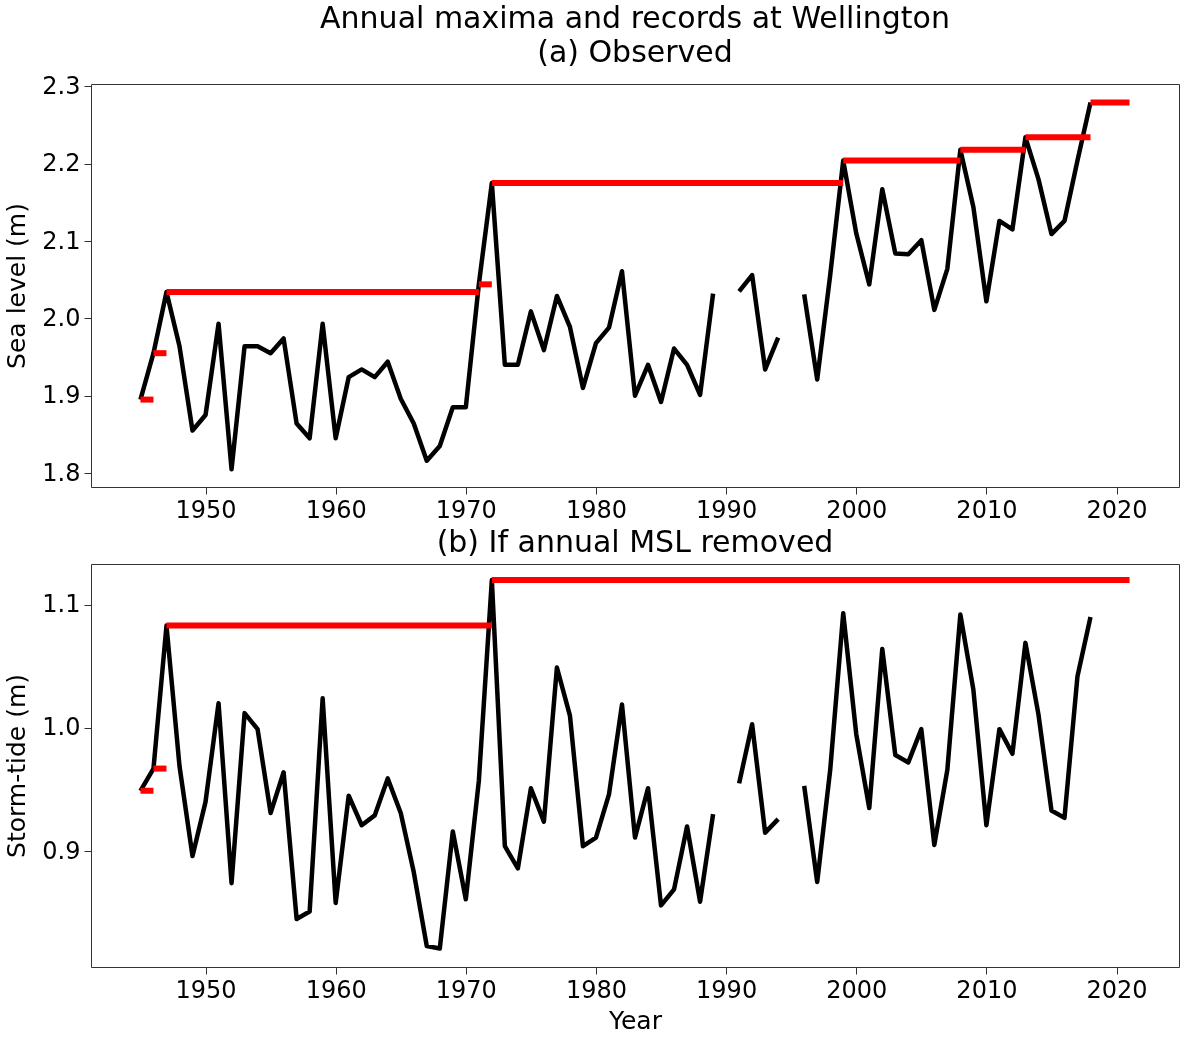  Describe the element at coordinates (17, 766) in the screenshot. I see `y-axis-title: Storm-tide (m)` at that location.